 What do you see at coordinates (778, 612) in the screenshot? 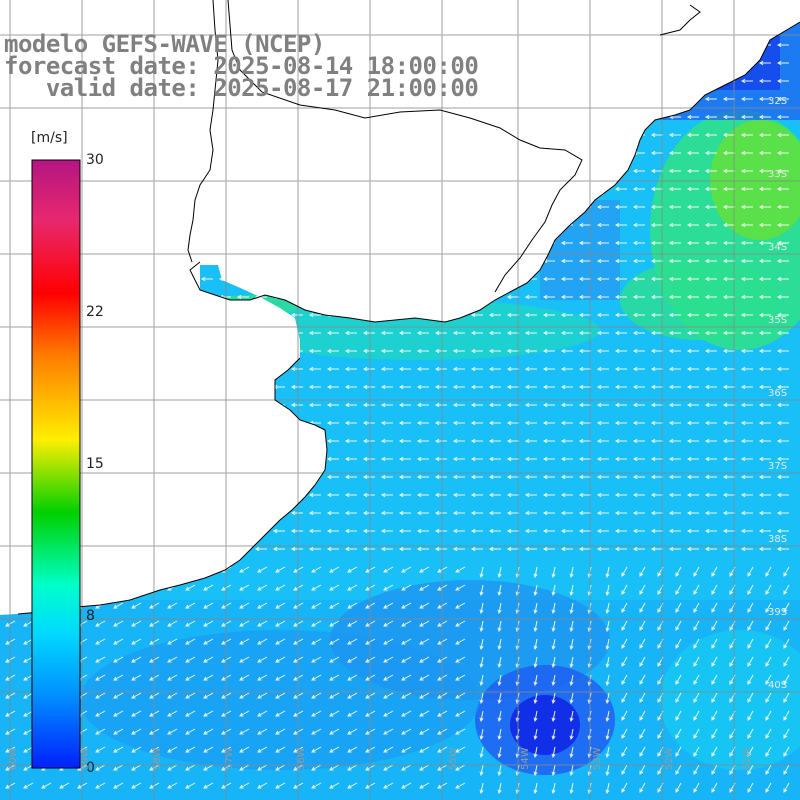
I see `lat-label: 39S` at bounding box center [778, 612].